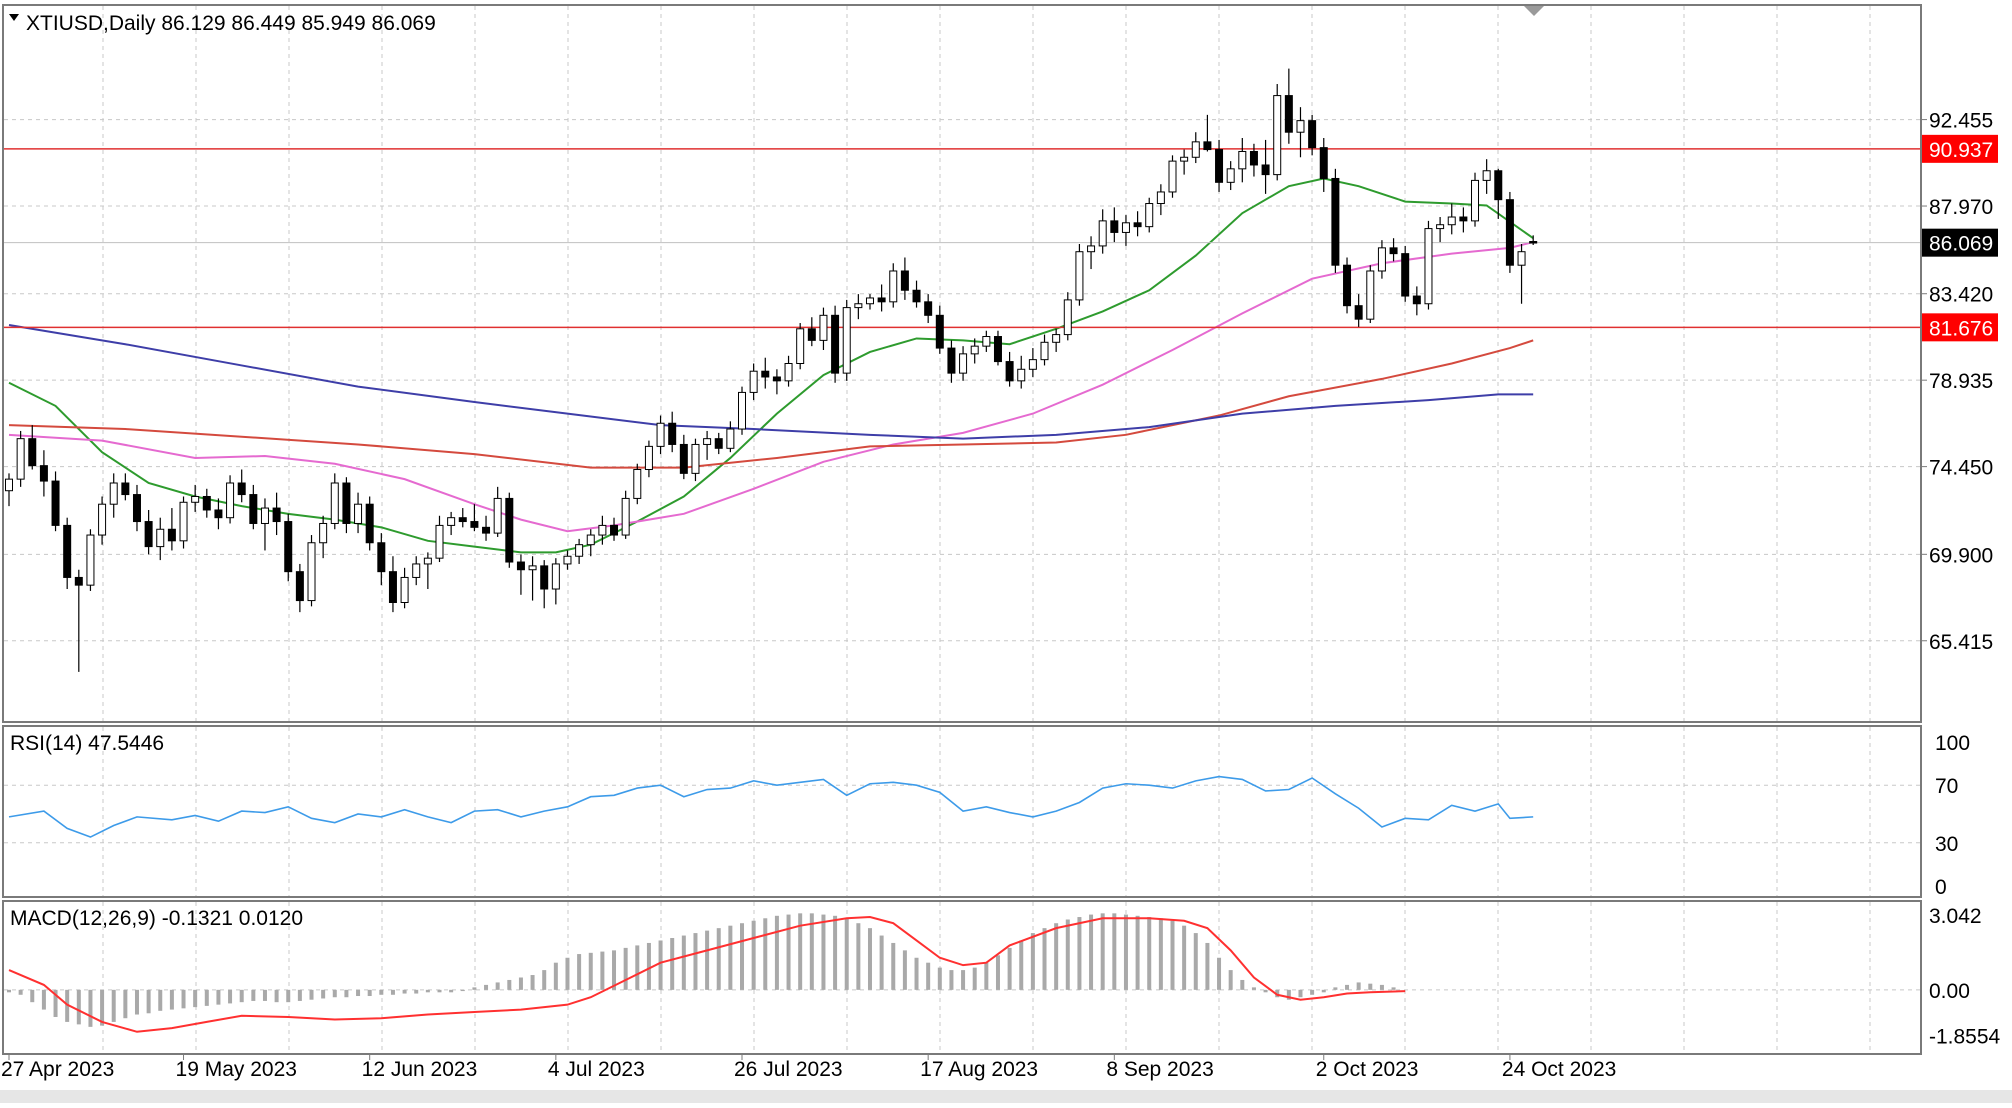  I want to click on date-label: 27 Apr 2023, so click(57, 1069).